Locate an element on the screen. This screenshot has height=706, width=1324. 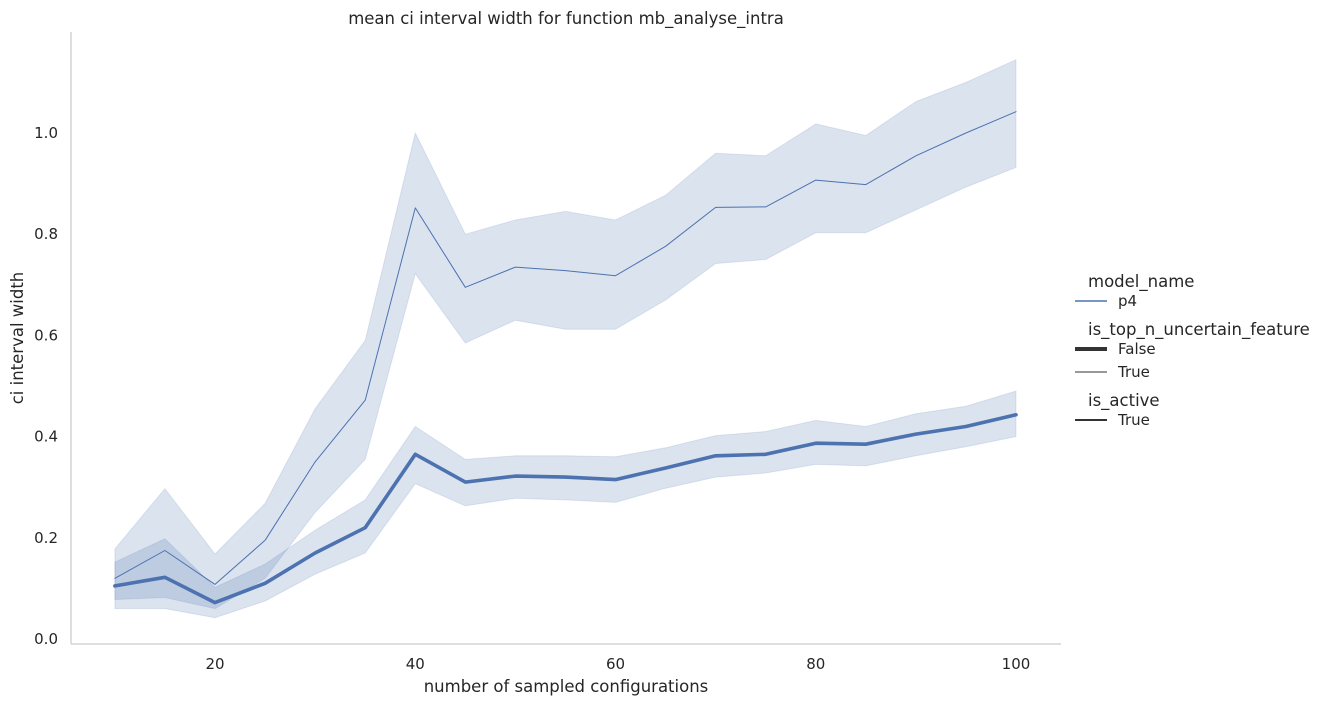
y-tick-label: 1.0 is located at coordinates (46, 133).